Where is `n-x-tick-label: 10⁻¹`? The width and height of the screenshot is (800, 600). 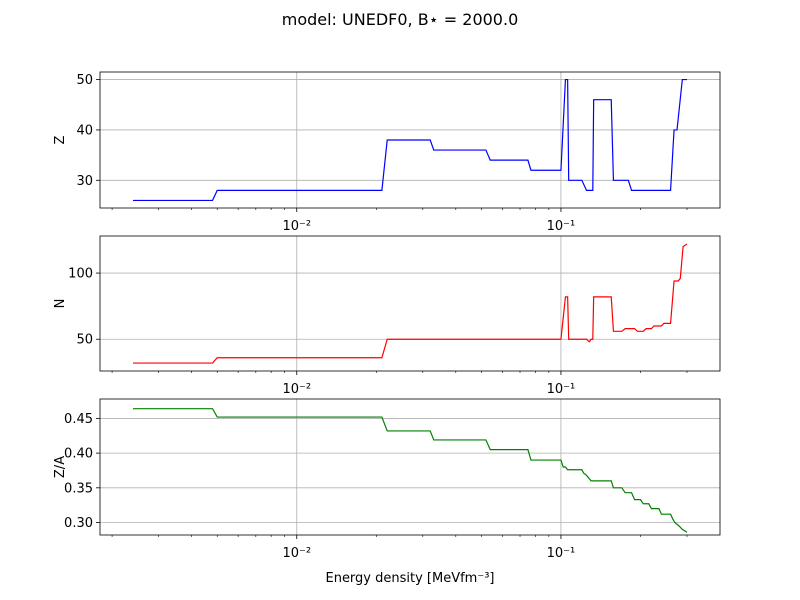
n-x-tick-label: 10⁻¹ is located at coordinates (561, 389).